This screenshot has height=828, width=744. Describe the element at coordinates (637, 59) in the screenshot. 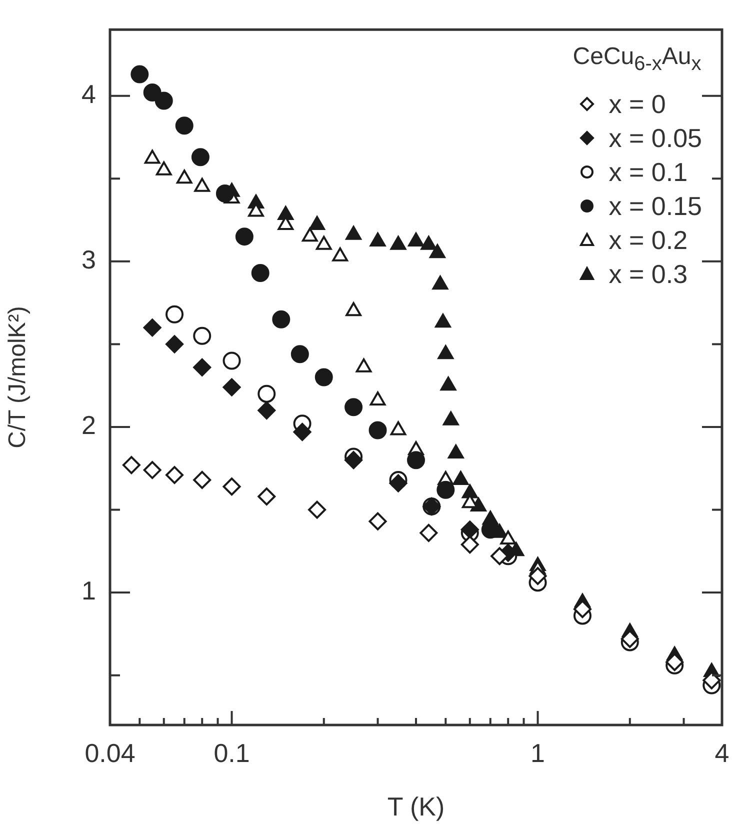

I see `legend-title: CeCu$_{6-x}$Au$_{x}$` at that location.